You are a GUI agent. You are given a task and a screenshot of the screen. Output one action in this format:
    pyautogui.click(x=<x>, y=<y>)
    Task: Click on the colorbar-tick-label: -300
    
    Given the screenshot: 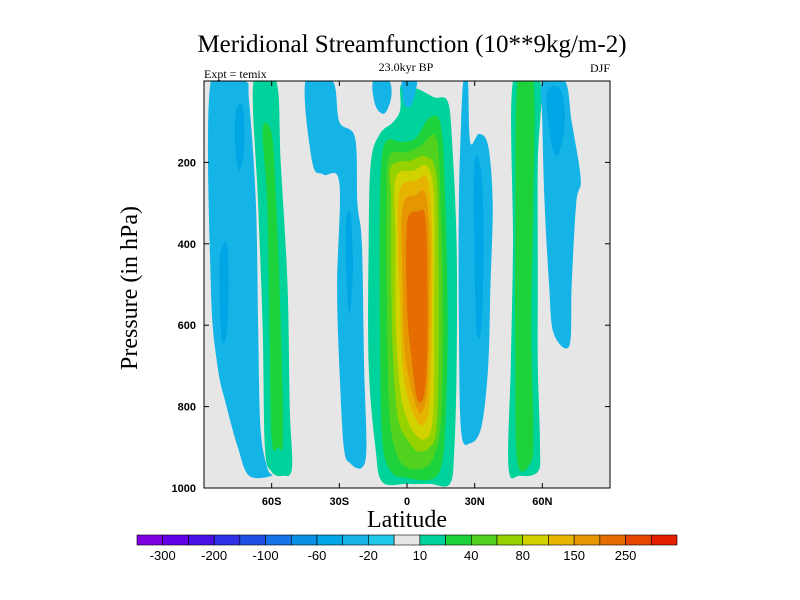 What is the action you would take?
    pyautogui.click(x=163, y=555)
    